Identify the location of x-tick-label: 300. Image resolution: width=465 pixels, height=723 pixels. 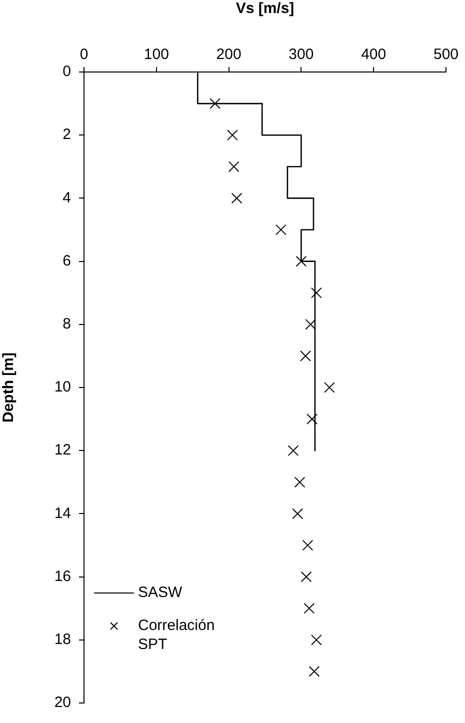
(301, 55).